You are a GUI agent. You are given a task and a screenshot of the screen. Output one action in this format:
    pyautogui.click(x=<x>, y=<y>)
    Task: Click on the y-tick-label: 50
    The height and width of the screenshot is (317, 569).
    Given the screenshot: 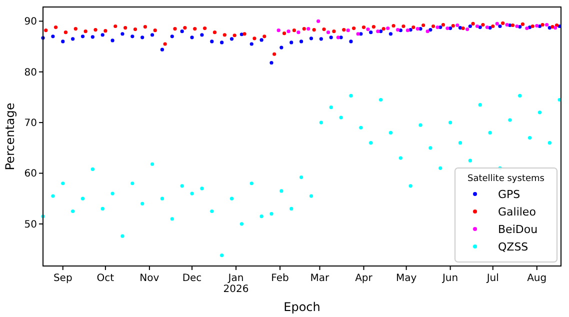 What is the action you would take?
    pyautogui.click(x=30, y=224)
    